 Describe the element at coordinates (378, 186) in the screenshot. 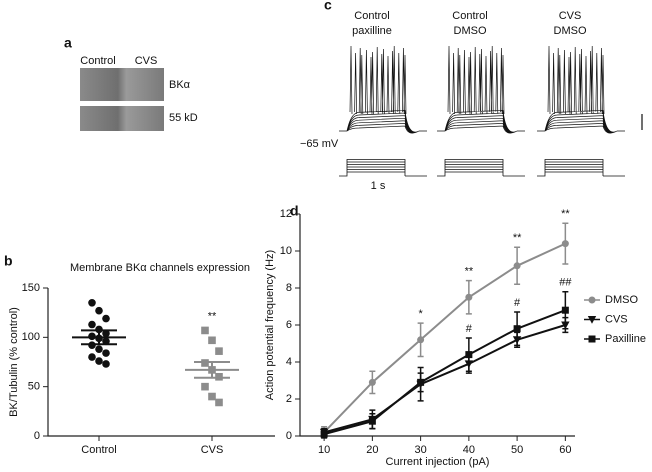

I see `time-label: 1 s` at that location.